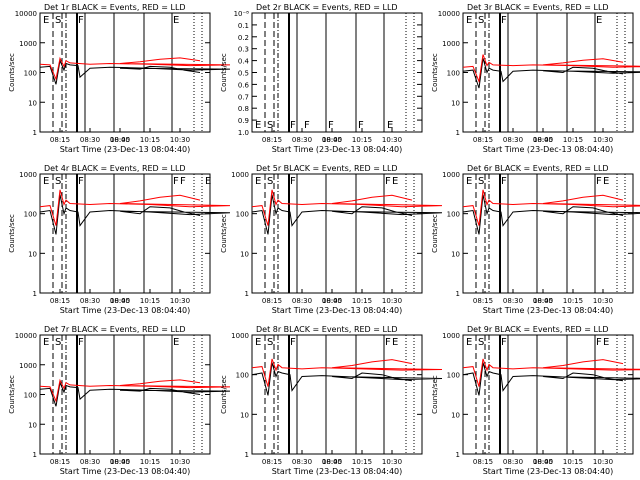 The height and width of the screenshot is (480, 640). What do you see at coordinates (243, 26) in the screenshot?
I see `y-tick-label: 0.1` at bounding box center [243, 26].